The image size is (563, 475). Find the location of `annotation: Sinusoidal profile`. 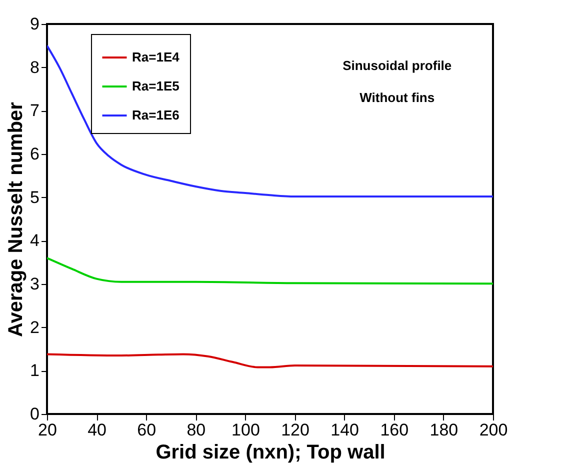

annotation: Sinusoidal profile is located at coordinates (397, 65).